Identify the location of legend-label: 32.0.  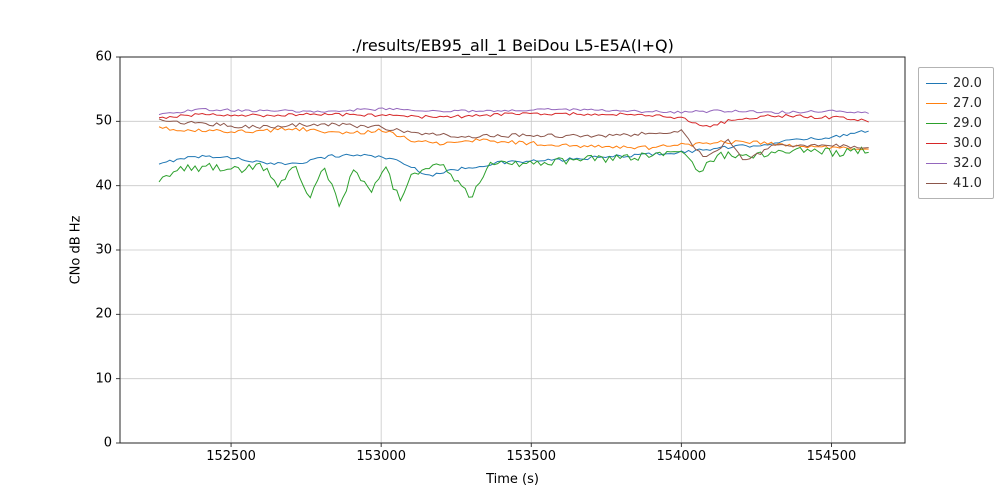
(967, 163).